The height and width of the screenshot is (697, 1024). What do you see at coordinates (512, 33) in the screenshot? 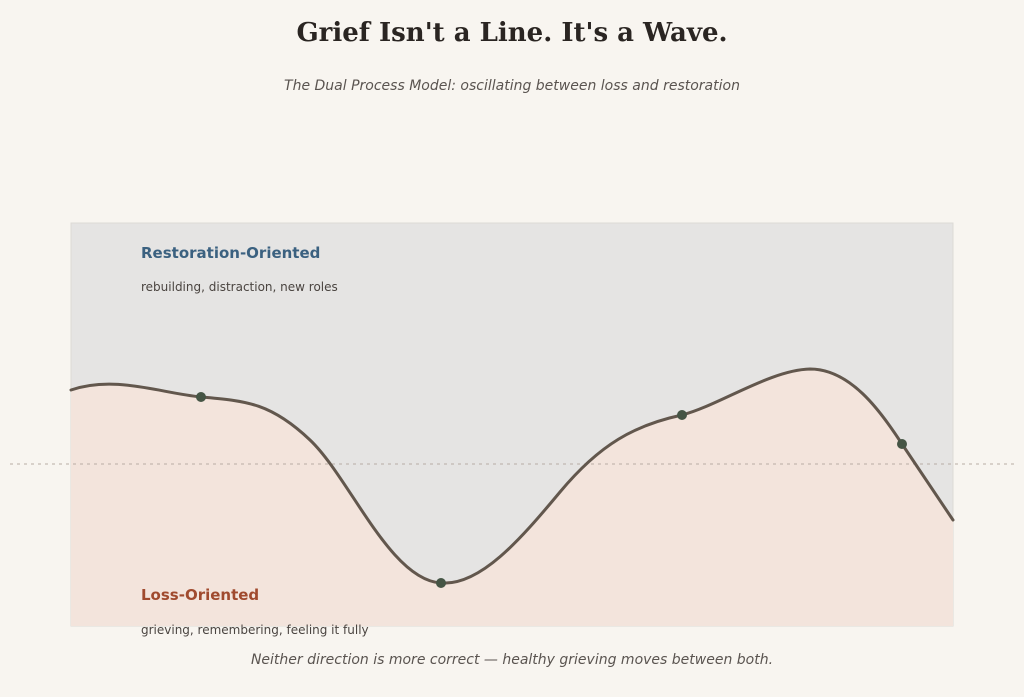
I see `page-title: Grief Isn't a Line. It's a Wave.` at bounding box center [512, 33].